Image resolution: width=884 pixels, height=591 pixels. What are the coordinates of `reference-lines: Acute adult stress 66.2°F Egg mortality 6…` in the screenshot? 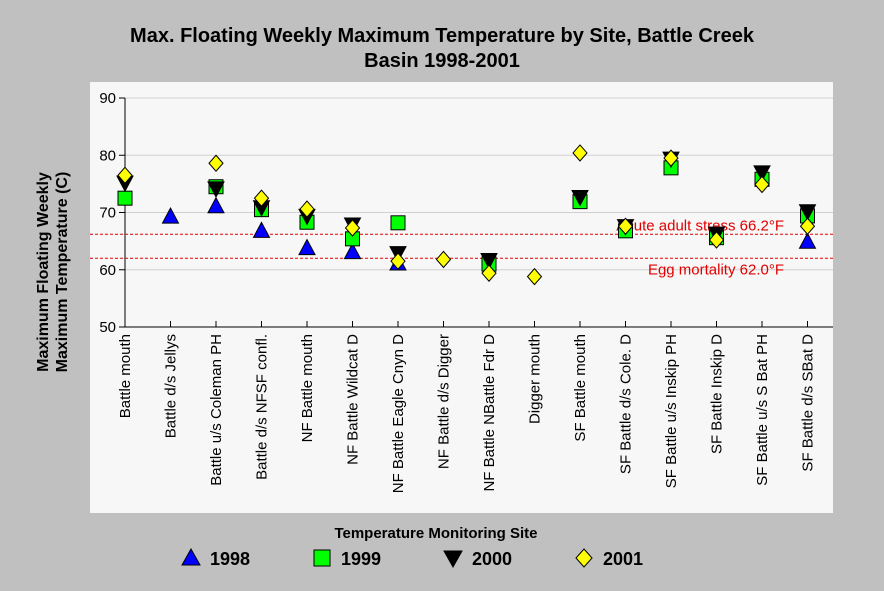 It's located at (461, 247).